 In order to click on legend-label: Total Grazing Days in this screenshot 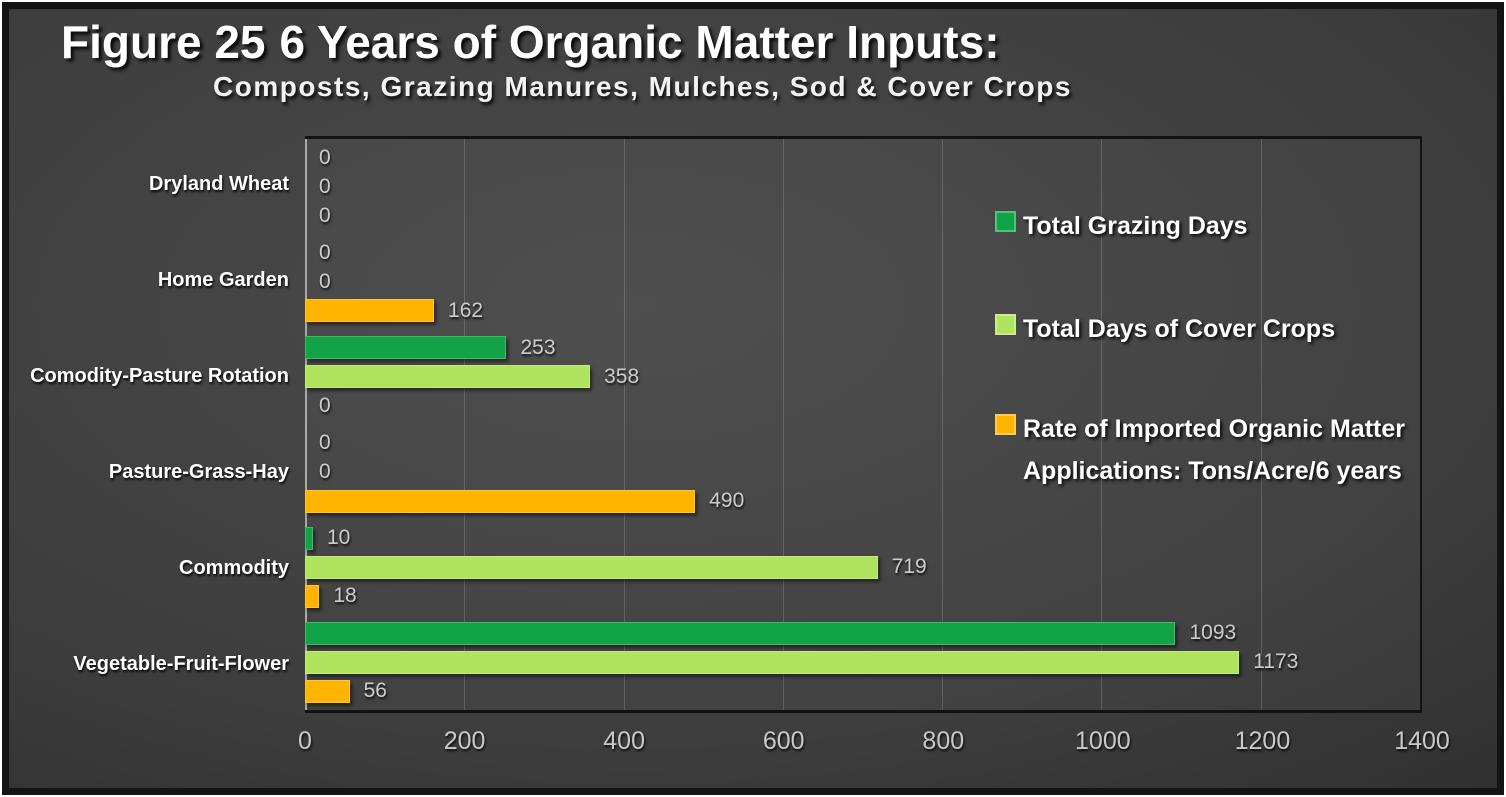, I will do `click(1135, 226)`.